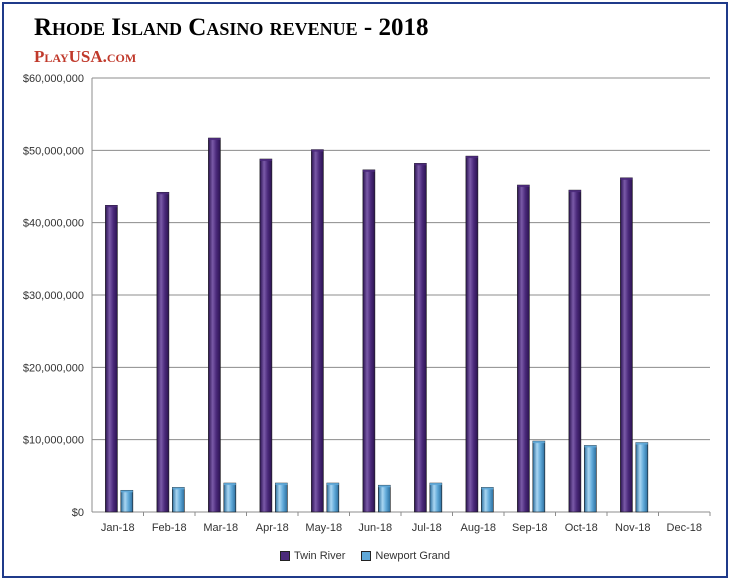 This screenshot has width=730, height=580. What do you see at coordinates (220, 528) in the screenshot?
I see `x-tick-label: Mar-18` at bounding box center [220, 528].